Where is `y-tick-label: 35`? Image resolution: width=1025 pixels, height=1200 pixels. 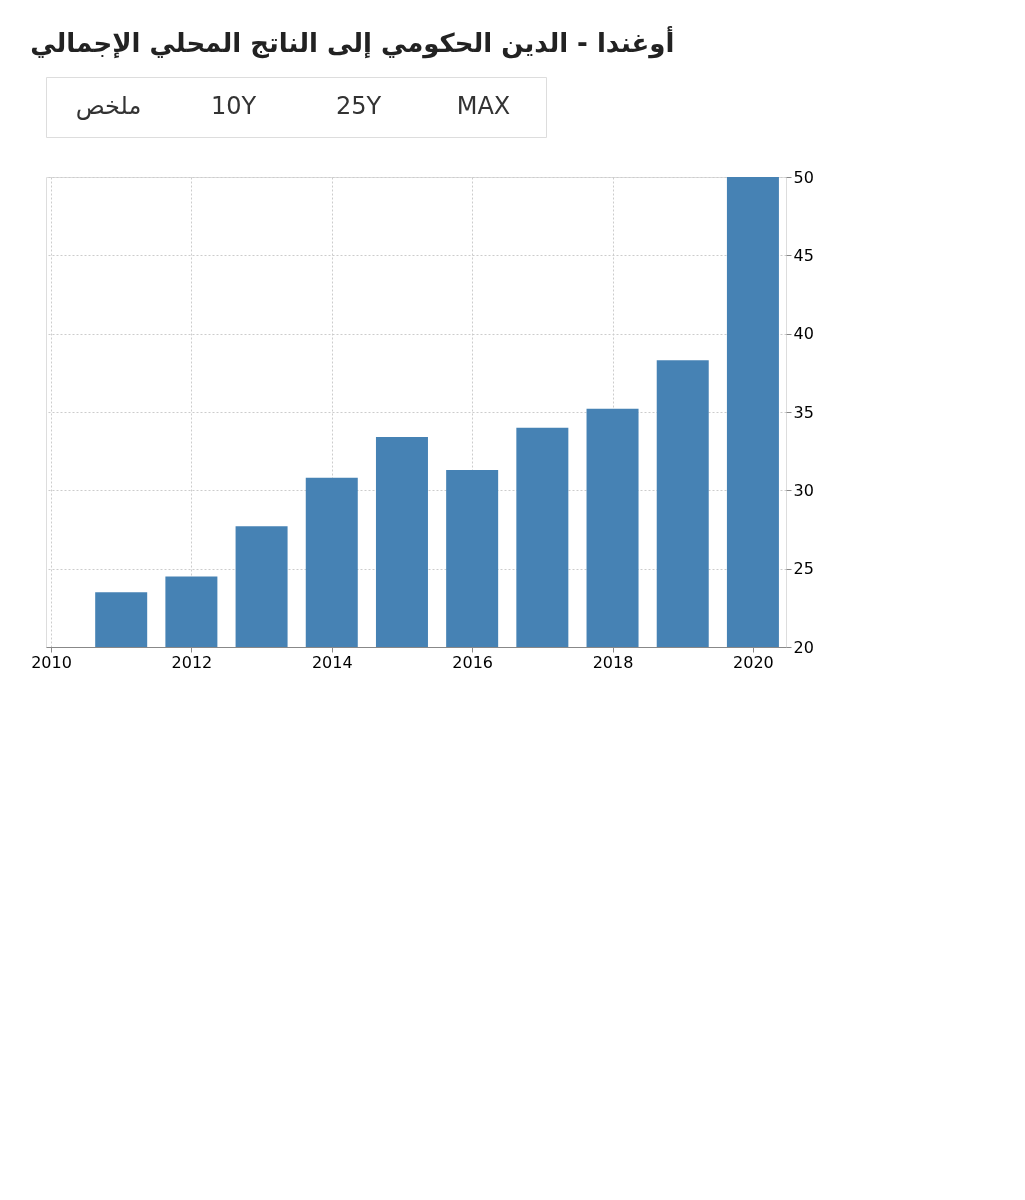 y-tick-label: 35 is located at coordinates (803, 412).